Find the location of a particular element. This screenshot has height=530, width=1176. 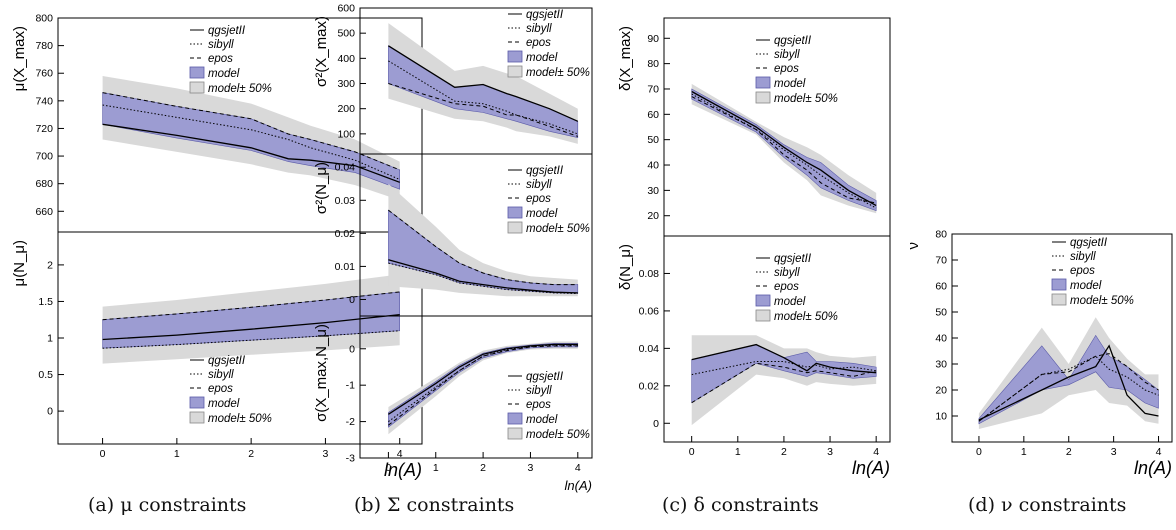

y-tick-label: 720 is located at coordinates (44, 129).